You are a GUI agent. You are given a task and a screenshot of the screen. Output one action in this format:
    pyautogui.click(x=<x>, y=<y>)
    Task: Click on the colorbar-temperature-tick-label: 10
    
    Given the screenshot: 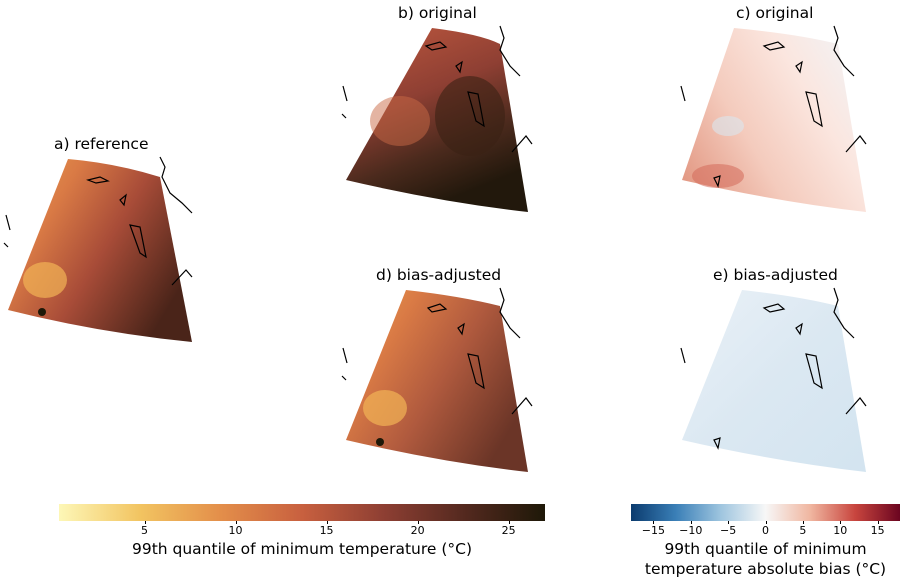 What is the action you would take?
    pyautogui.click(x=235, y=530)
    